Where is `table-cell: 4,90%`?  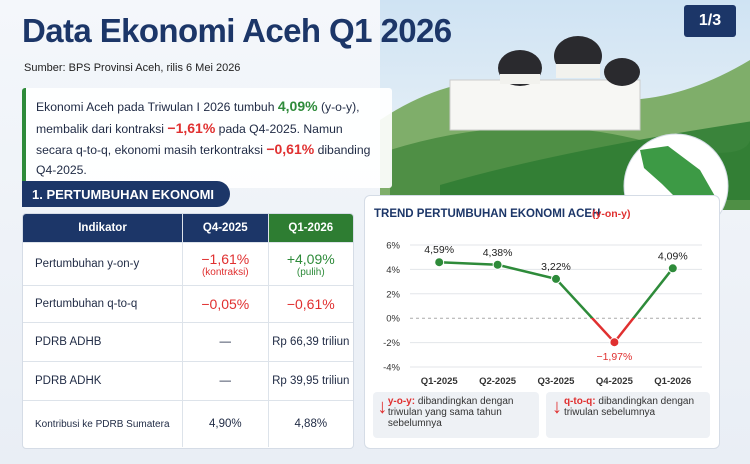 table-cell: 4,90% is located at coordinates (224, 424).